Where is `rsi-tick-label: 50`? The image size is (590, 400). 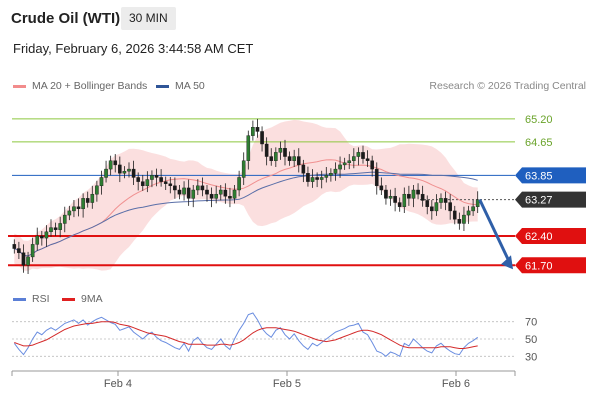 rsi-tick-label: 50 is located at coordinates (531, 340).